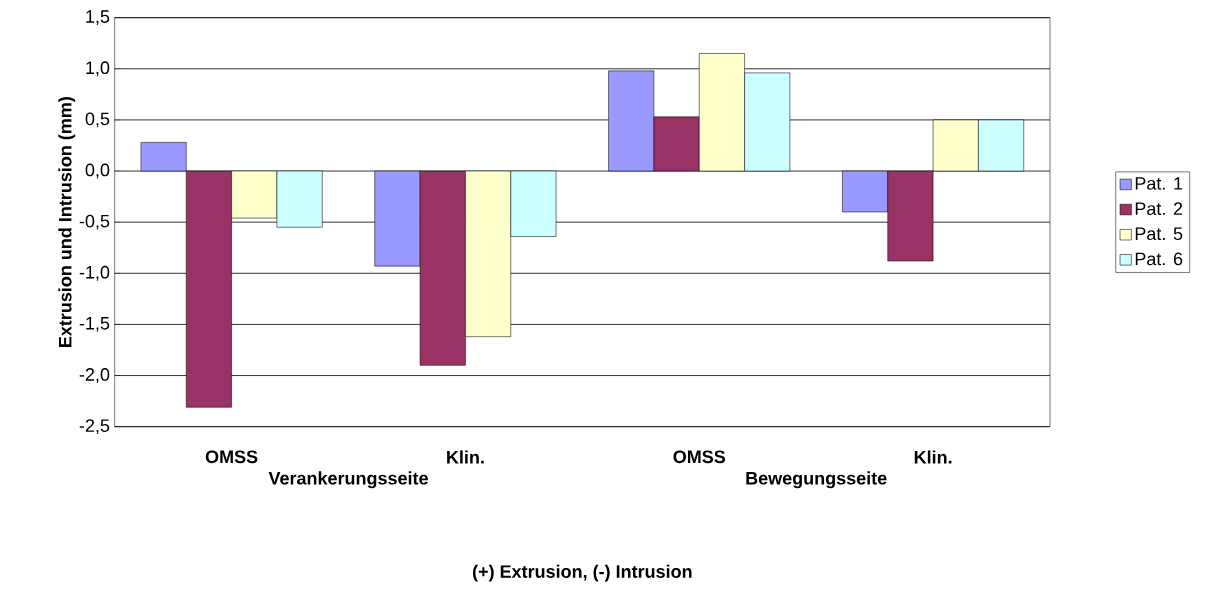 The image size is (1205, 593). I want to click on legend-label: Pat. 2, so click(1159, 208).